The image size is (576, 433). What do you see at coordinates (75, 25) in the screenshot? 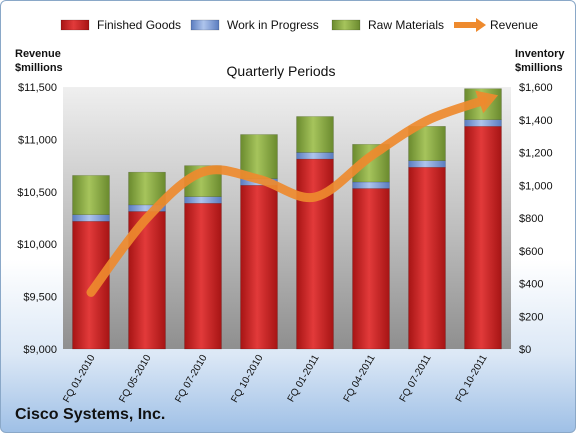
I see `legend-swatch-finished-goods` at bounding box center [75, 25].